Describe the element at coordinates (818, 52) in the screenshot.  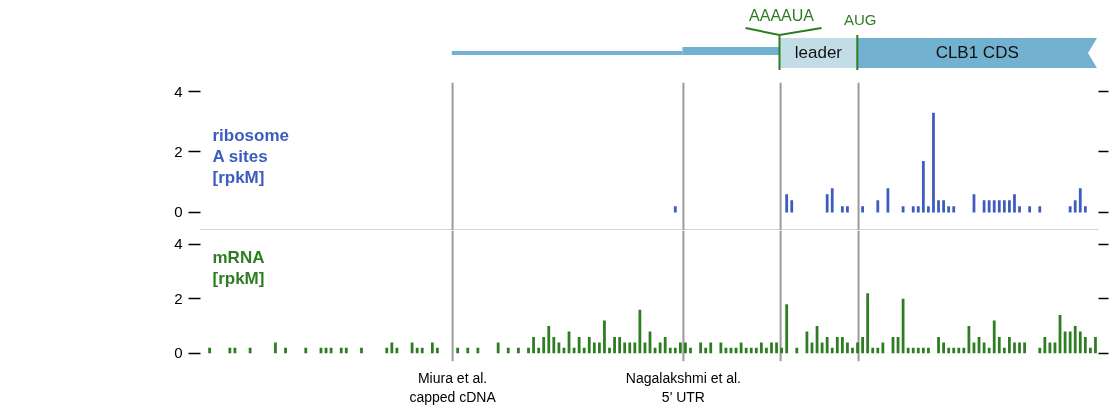
I see `text: leader` at that location.